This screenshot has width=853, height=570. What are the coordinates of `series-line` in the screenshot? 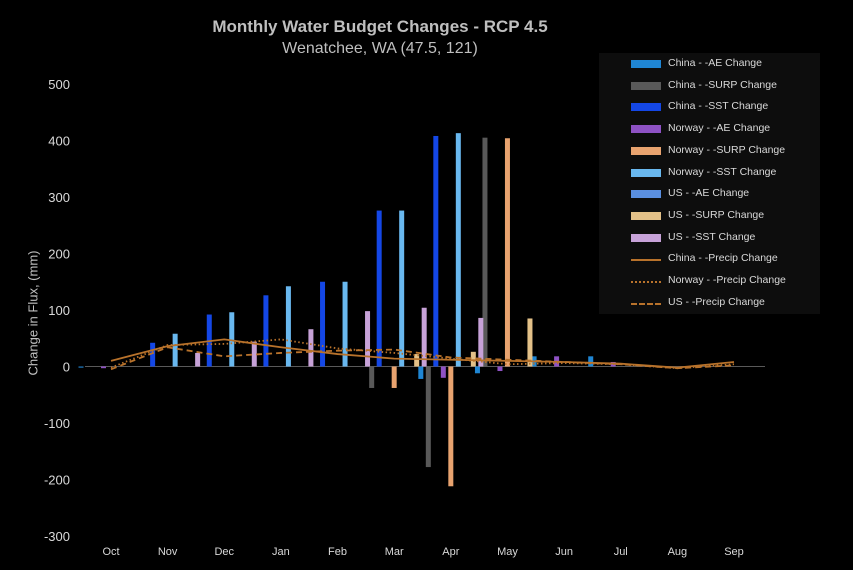 It's located at (422, 358).